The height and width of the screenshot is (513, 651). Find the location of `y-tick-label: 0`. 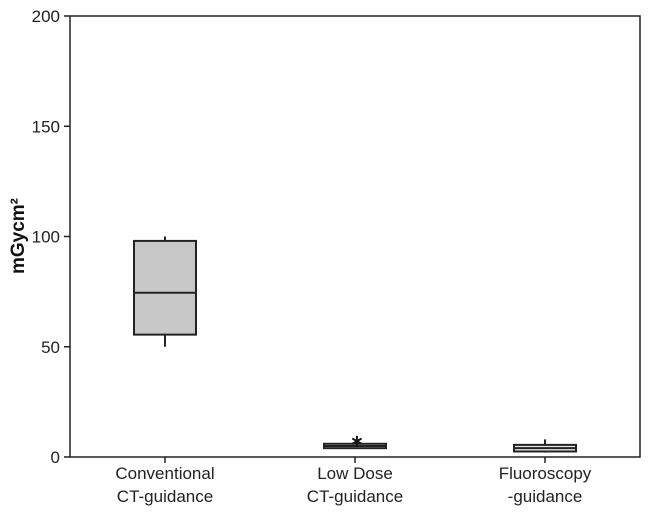

y-tick-label: 0 is located at coordinates (55, 457).